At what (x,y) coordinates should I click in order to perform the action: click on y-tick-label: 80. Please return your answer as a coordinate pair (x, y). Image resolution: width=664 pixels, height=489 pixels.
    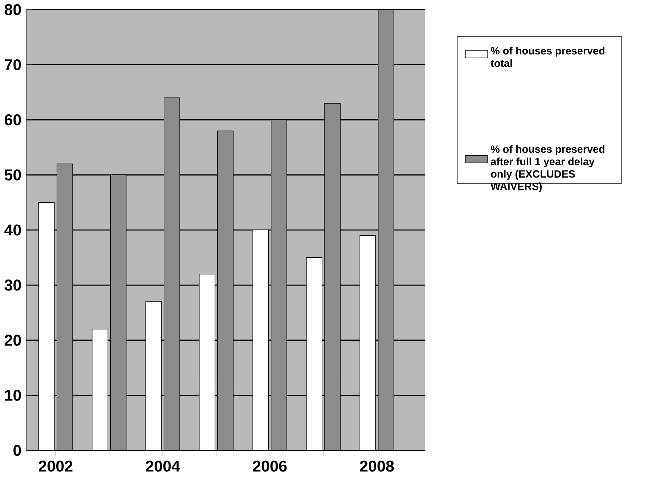
    Looking at the image, I should click on (13, 10).